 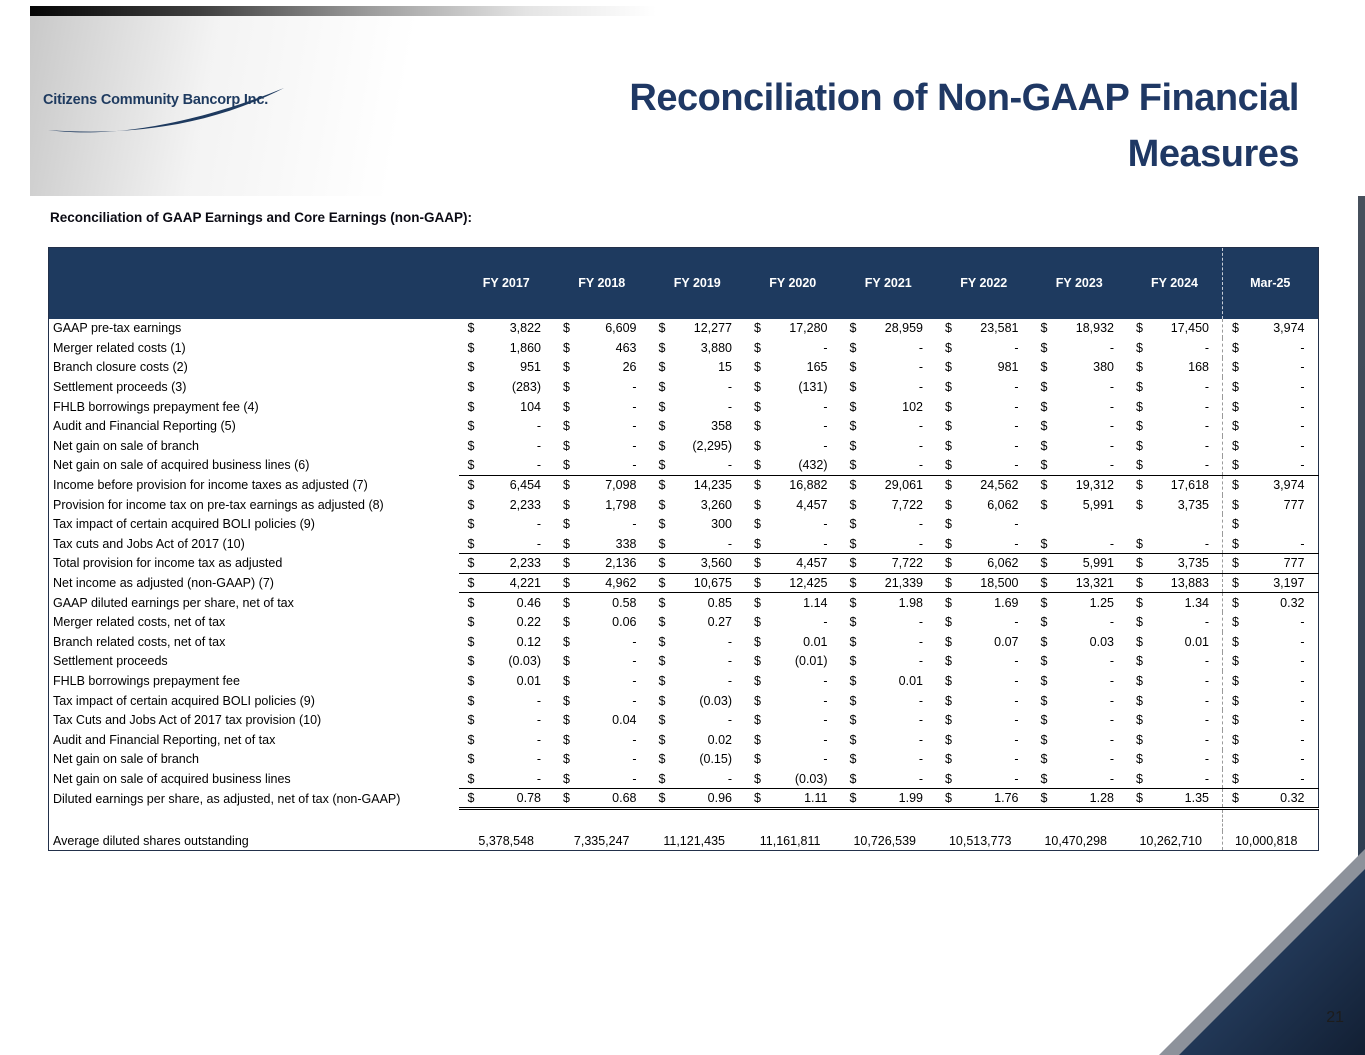 I want to click on value-cell: 10,470,298, so click(x=1080, y=841).